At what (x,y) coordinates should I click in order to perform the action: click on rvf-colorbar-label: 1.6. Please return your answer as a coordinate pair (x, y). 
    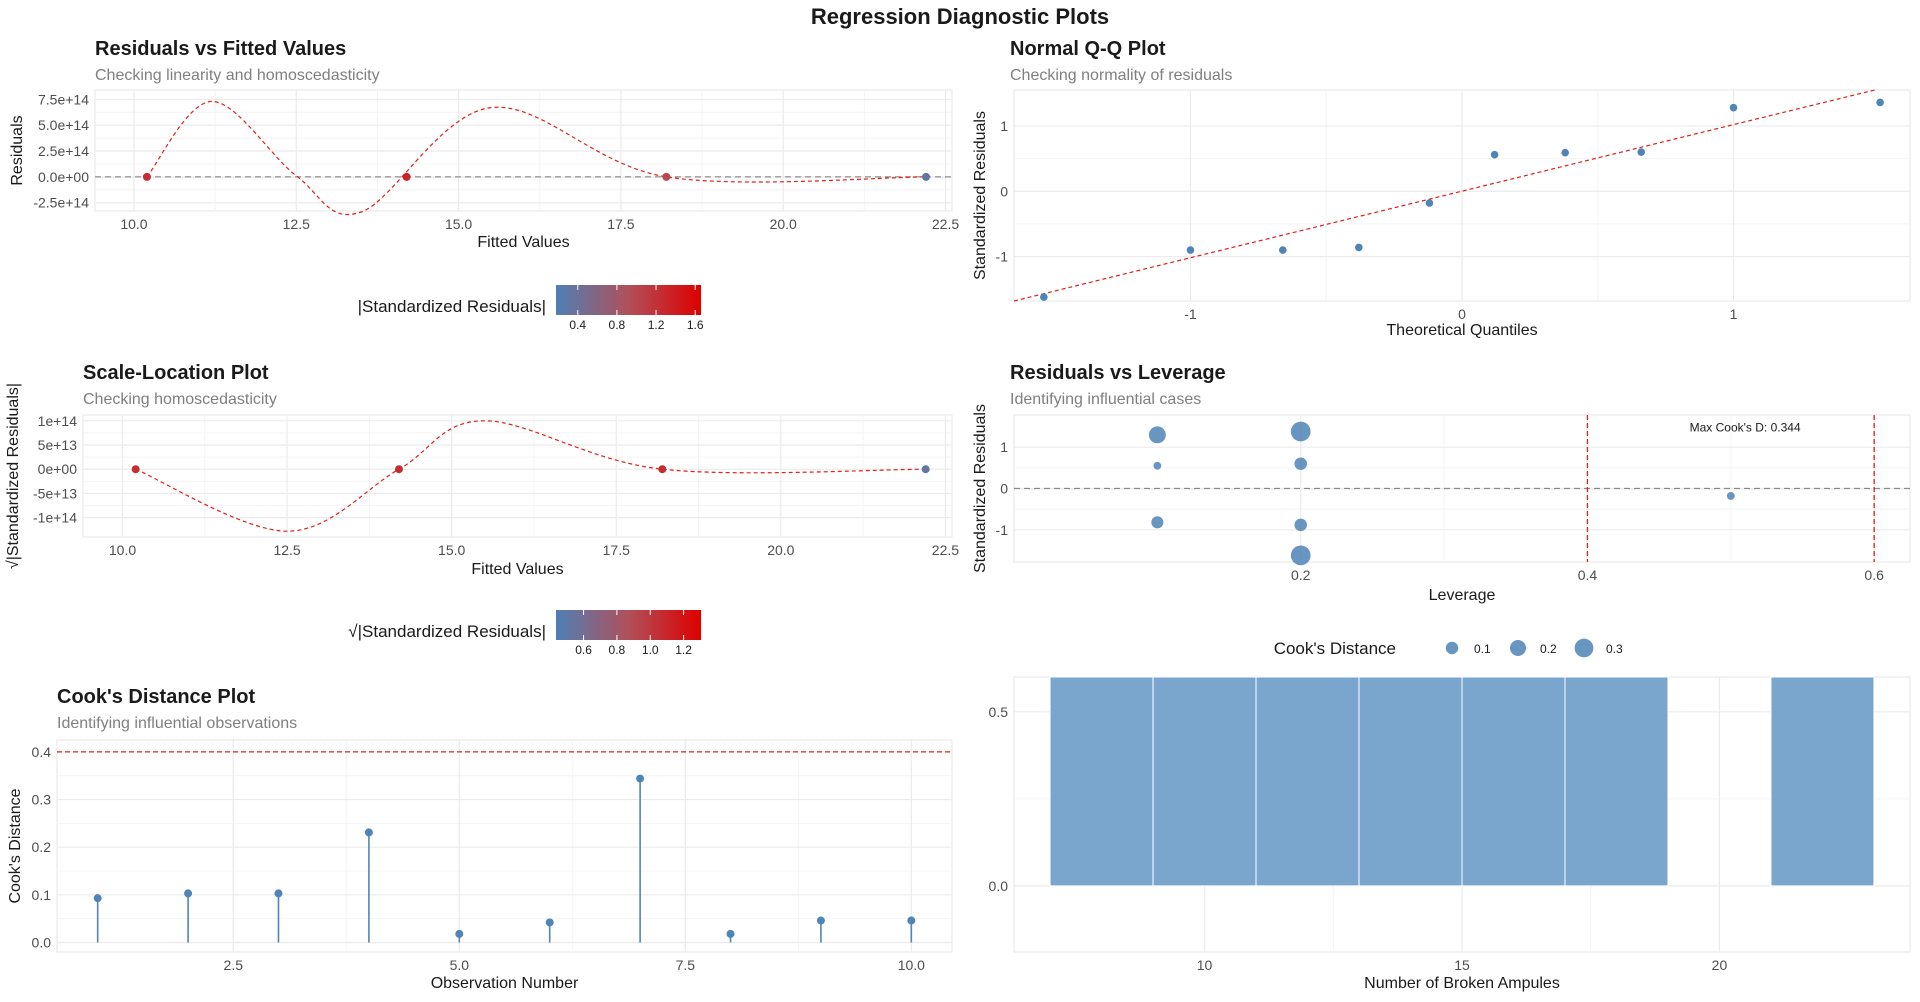
    Looking at the image, I should click on (695, 325).